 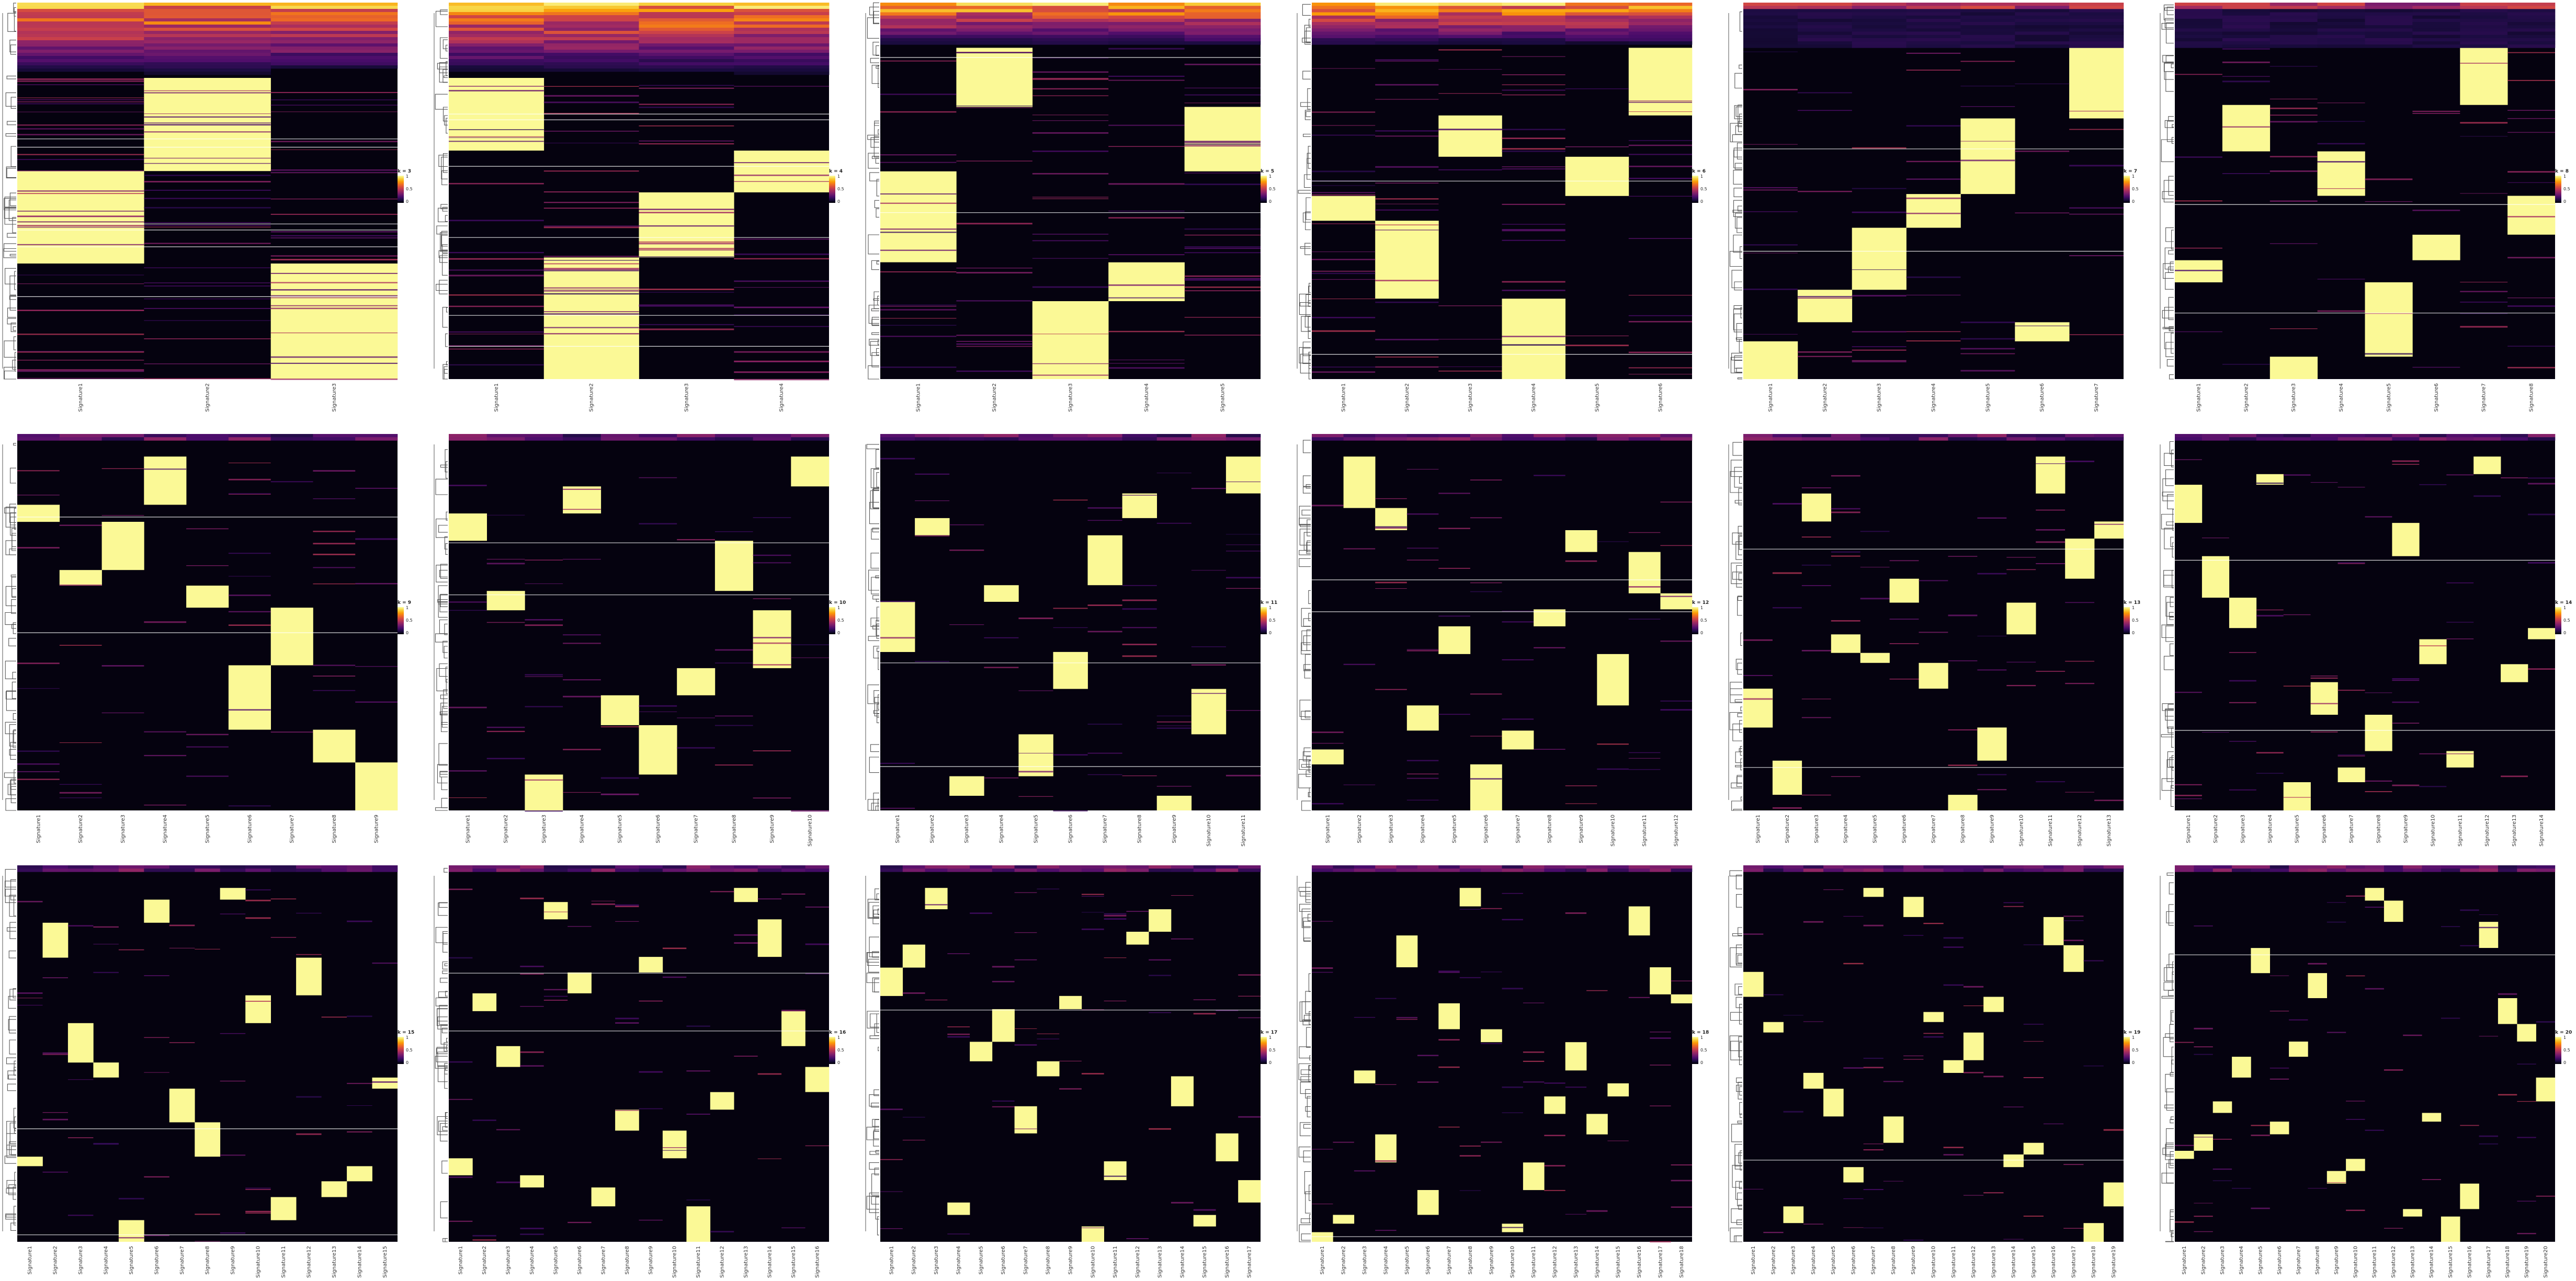 What do you see at coordinates (1879, 397) in the screenshot?
I see `column-label-signature3: Signature3` at bounding box center [1879, 397].